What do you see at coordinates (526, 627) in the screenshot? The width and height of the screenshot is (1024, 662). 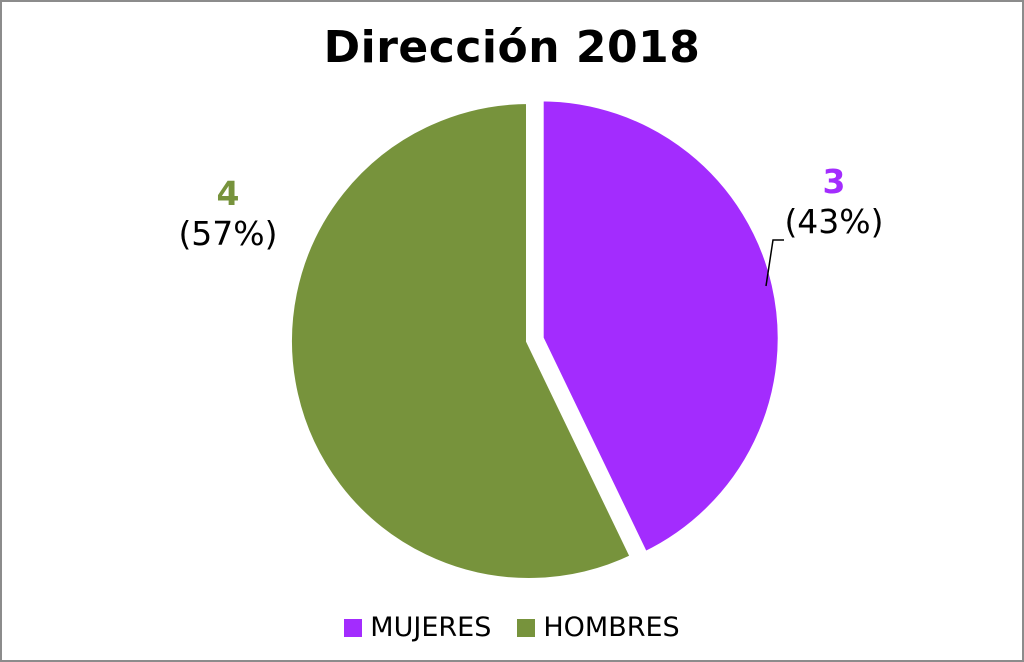 I see `legend-swatch-hombres` at bounding box center [526, 627].